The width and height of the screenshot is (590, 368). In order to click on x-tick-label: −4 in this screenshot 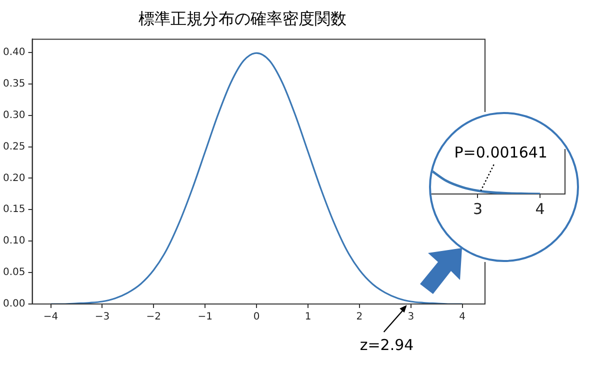, I will do `click(50, 317)`.